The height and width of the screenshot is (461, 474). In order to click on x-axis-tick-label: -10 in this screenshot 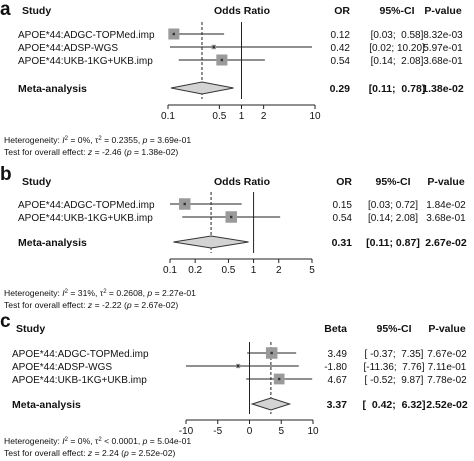, I will do `click(186, 431)`.